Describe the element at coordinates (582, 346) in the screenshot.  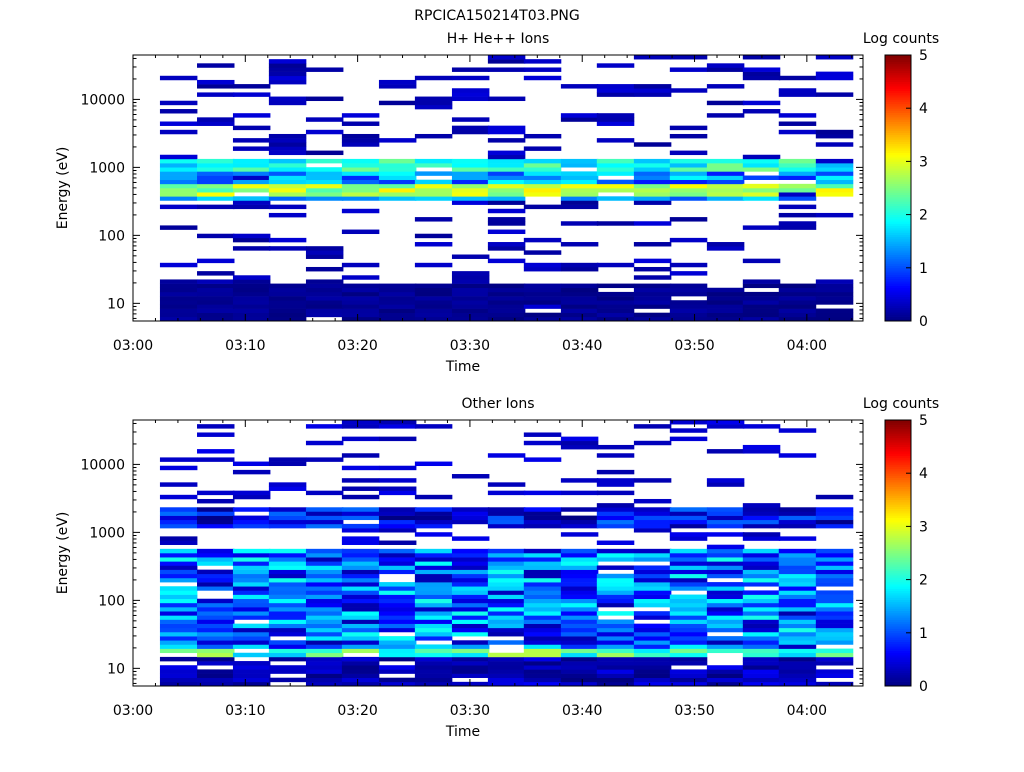
I see `x-tick-label: 03:40` at that location.